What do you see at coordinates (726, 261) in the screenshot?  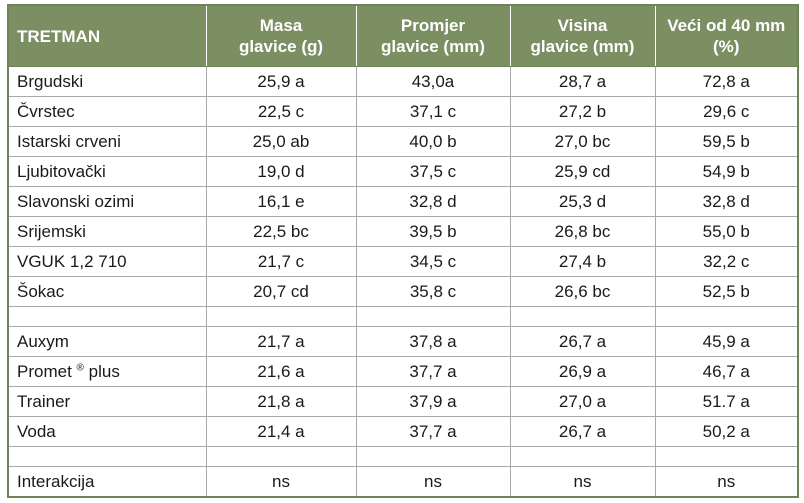 I see `value-cell: 32,2 c` at bounding box center [726, 261].